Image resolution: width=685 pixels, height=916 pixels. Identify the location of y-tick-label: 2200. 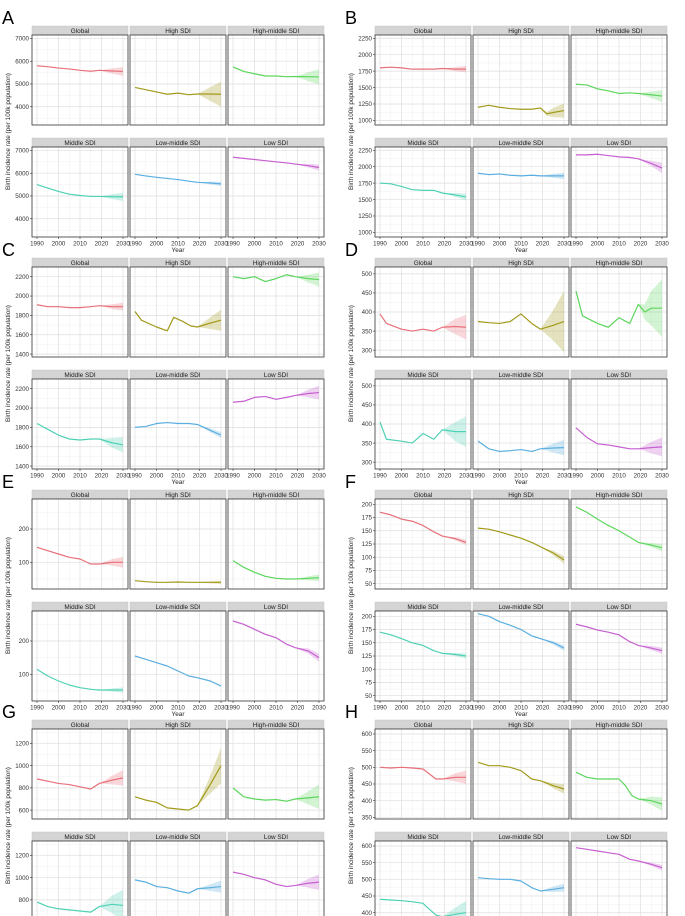
(22, 389).